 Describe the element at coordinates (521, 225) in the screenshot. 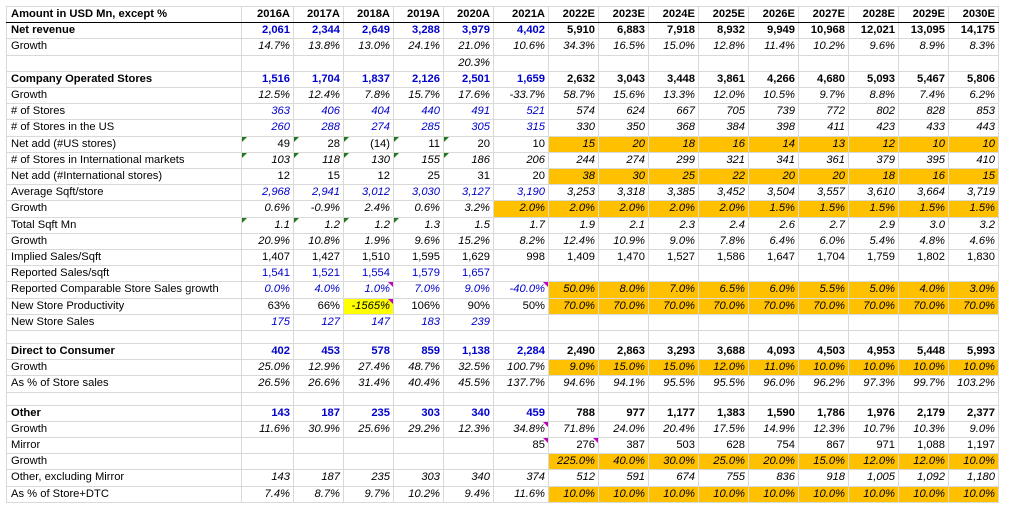

I see `data-cell: 1.7` at that location.